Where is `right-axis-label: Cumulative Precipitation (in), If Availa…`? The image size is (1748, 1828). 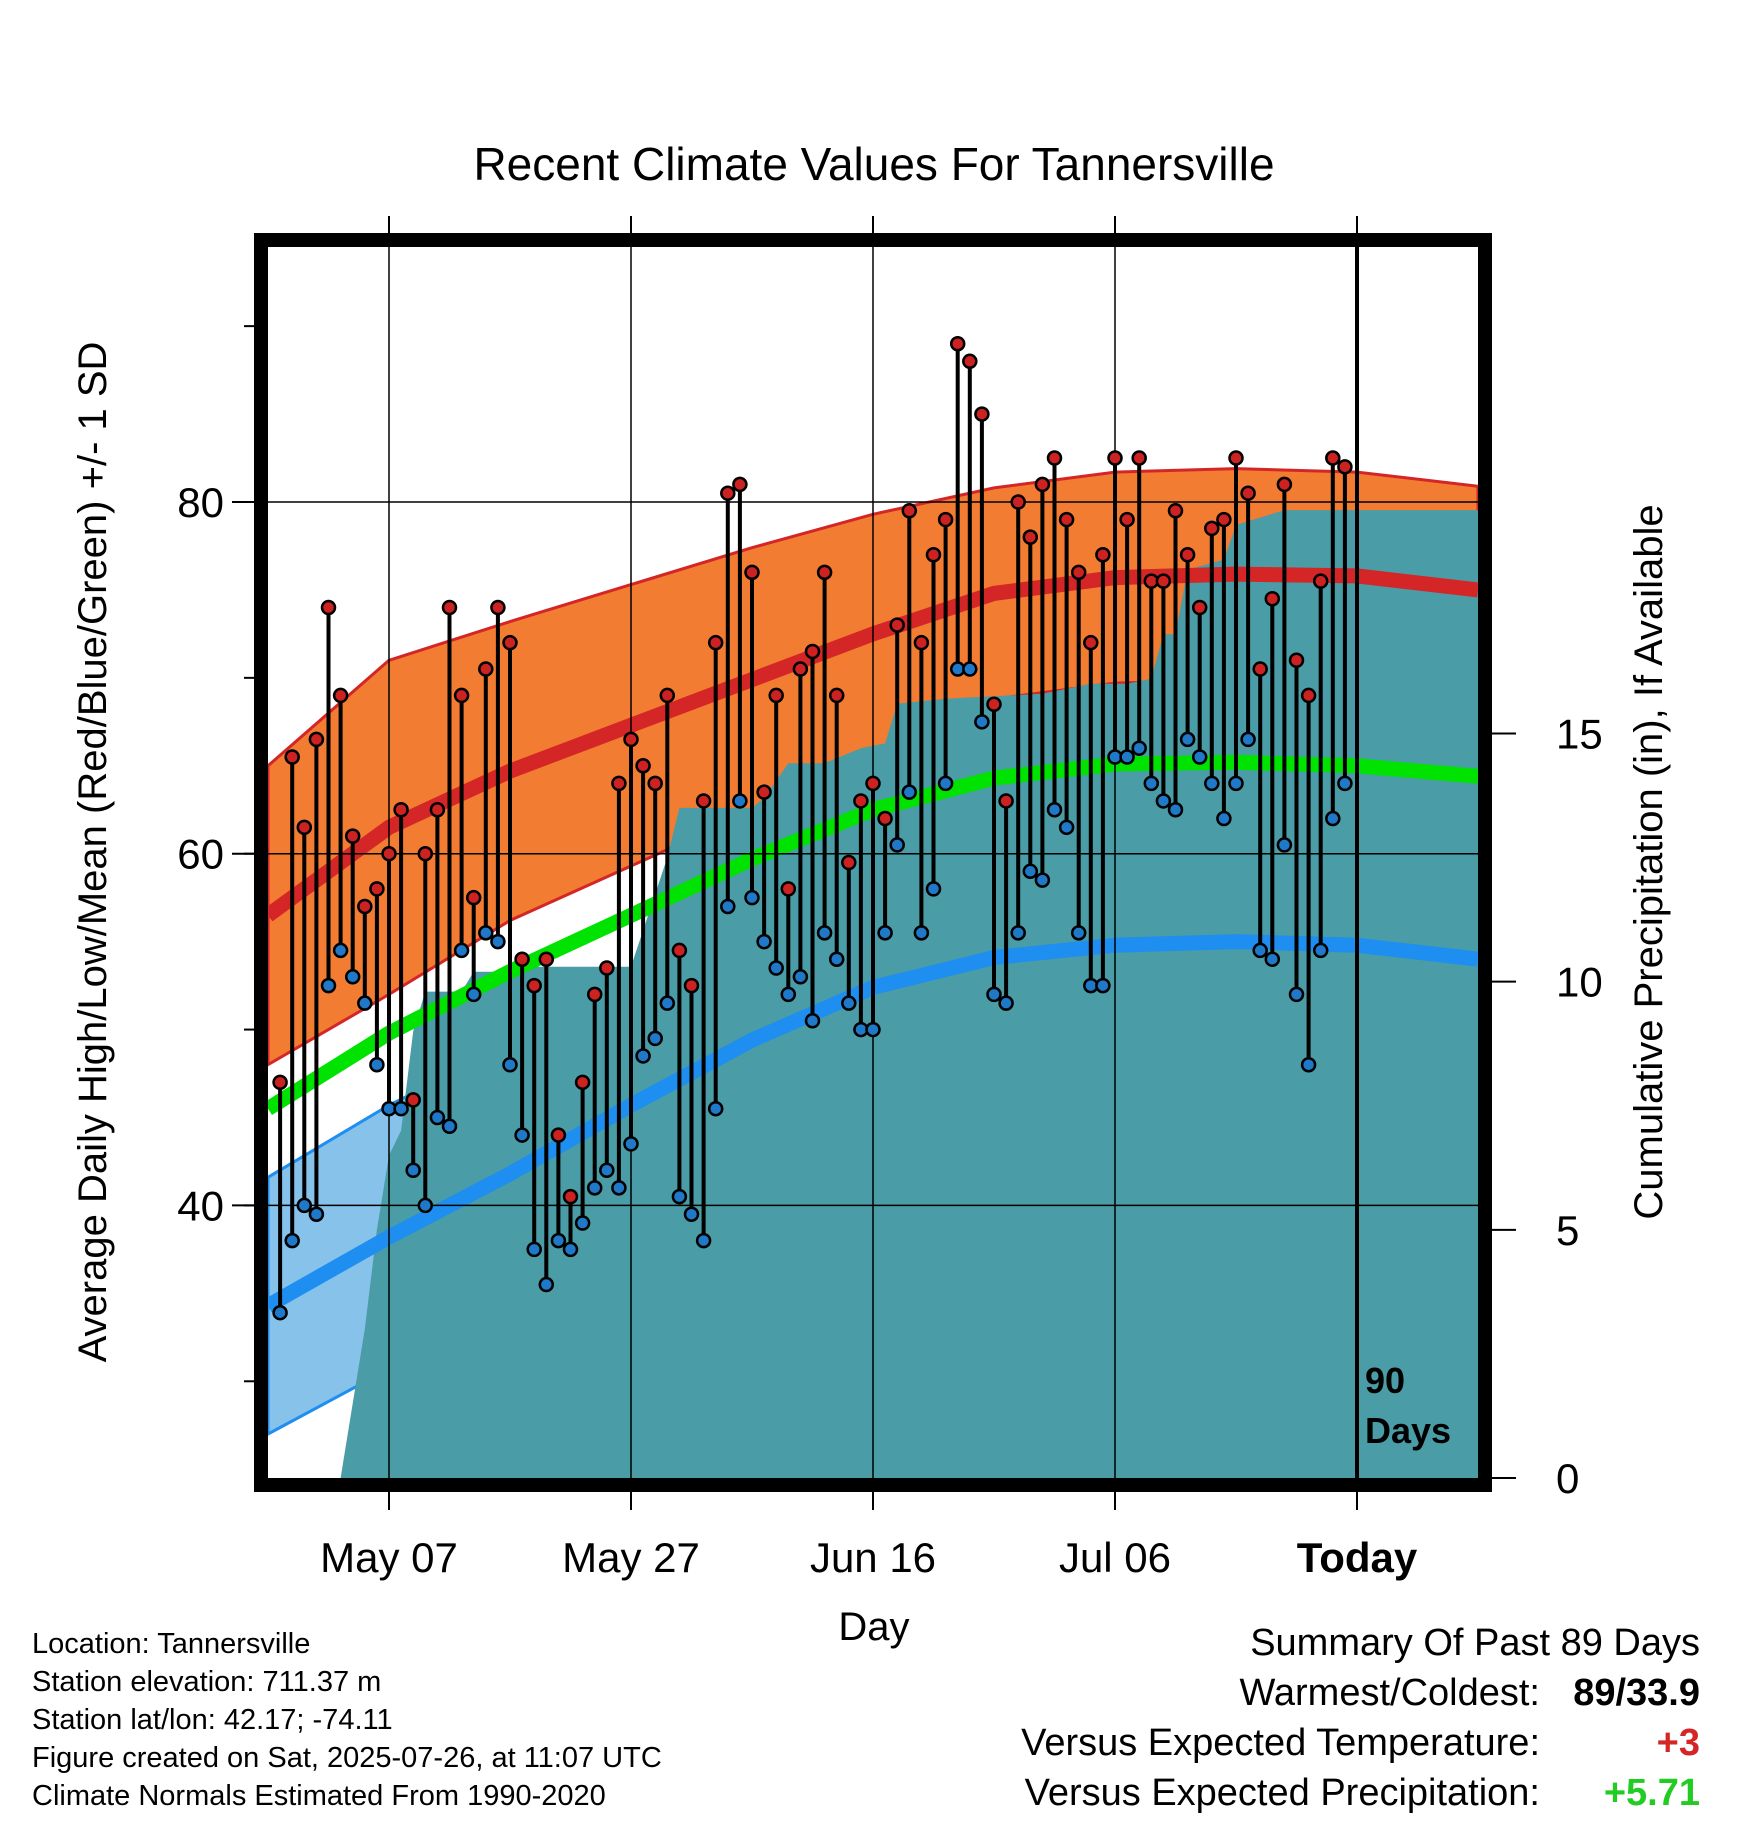
right-axis-label: Cumulative Precipitation (in), If Availa… is located at coordinates (1649, 861).